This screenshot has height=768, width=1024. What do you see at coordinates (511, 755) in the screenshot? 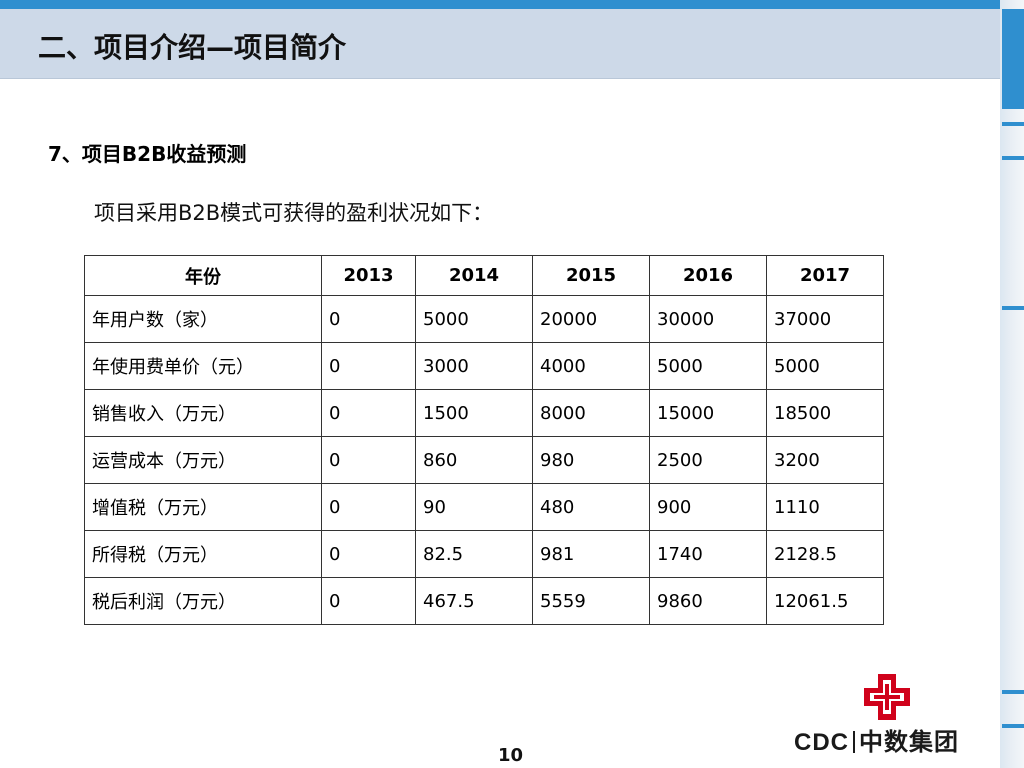
I see `page-number: 10` at bounding box center [511, 755].